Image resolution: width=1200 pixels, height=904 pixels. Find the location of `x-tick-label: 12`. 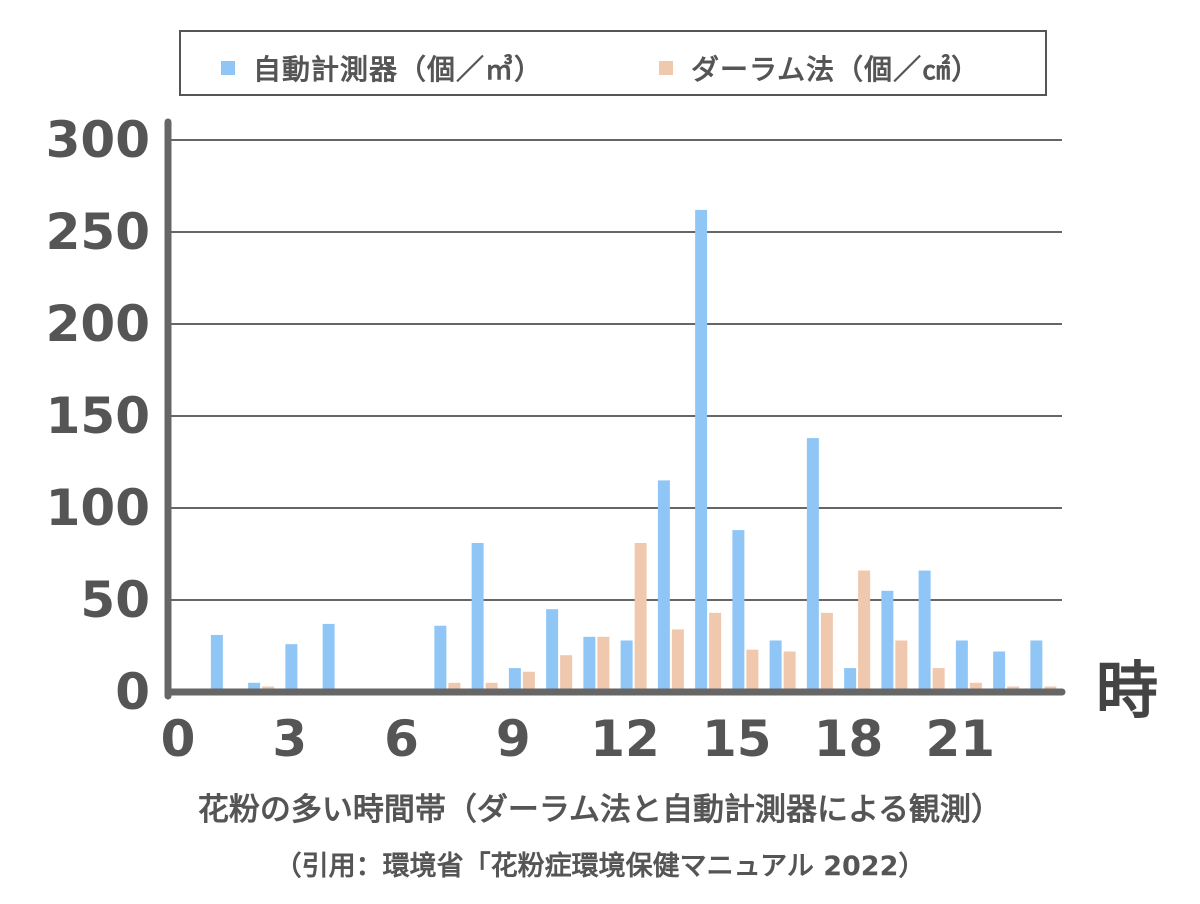

x-tick-label: 12 is located at coordinates (625, 739).